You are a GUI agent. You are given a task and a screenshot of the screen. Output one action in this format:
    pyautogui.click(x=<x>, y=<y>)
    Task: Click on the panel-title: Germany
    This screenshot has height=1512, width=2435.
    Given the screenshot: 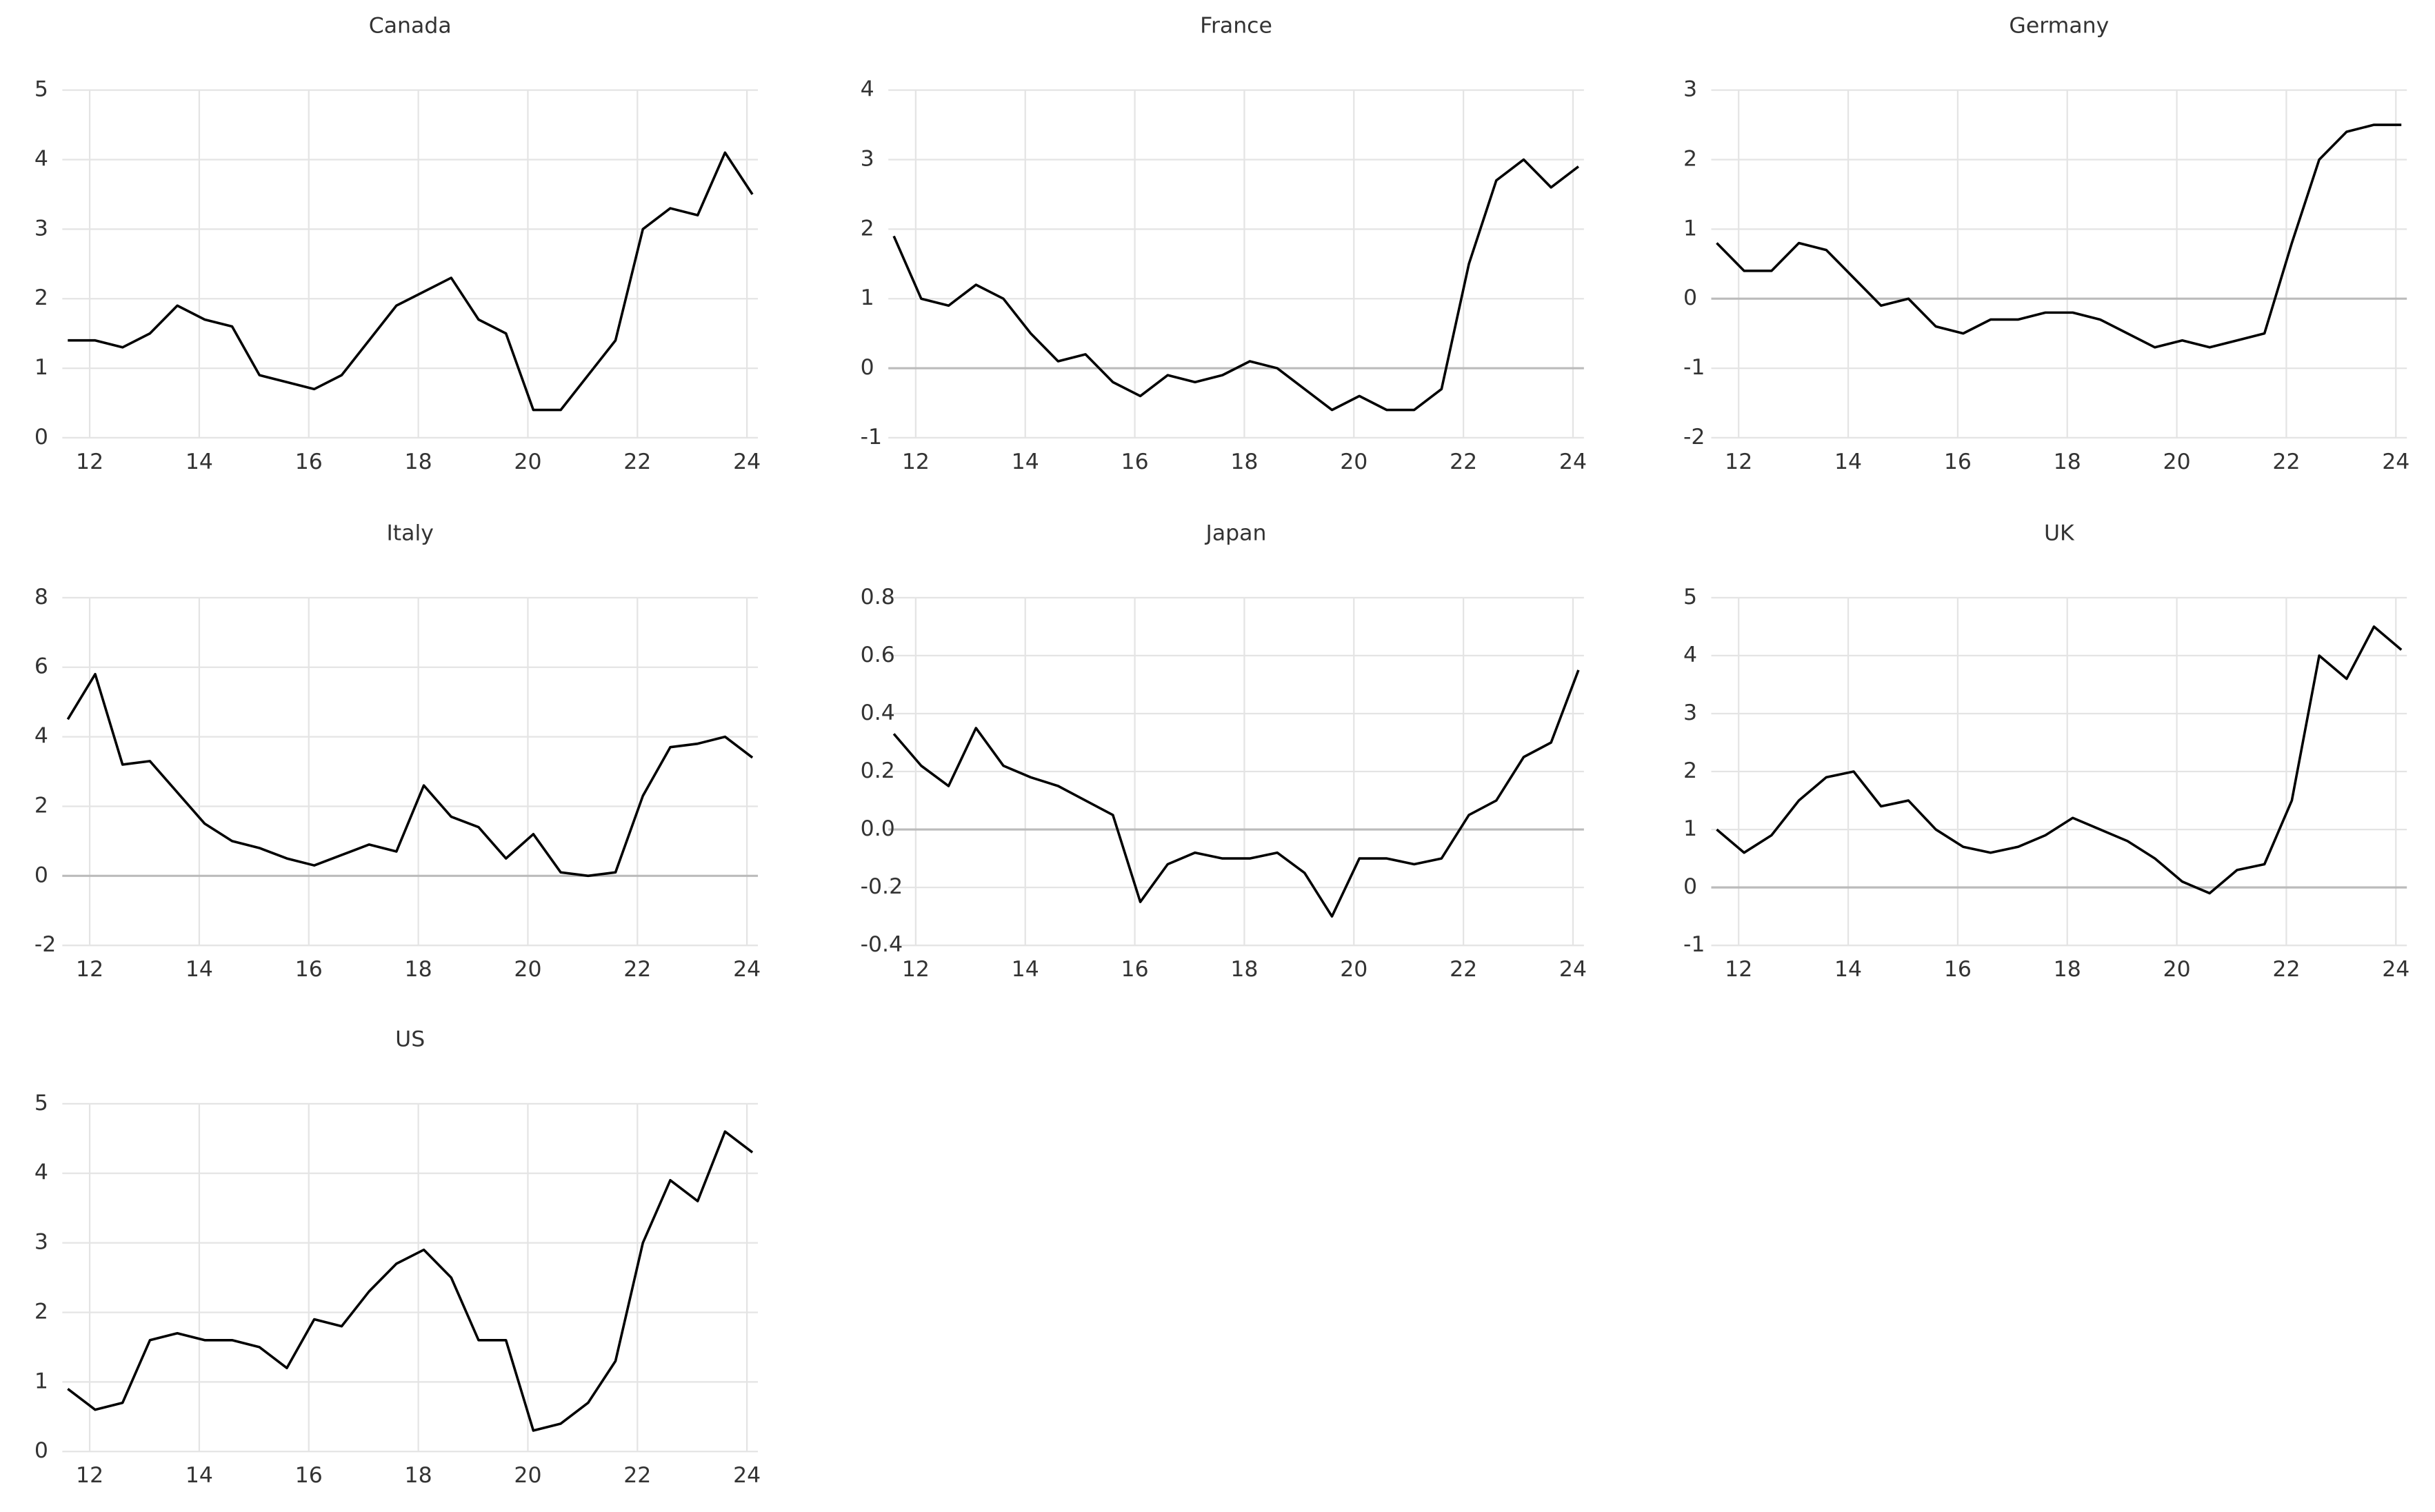 What is the action you would take?
    pyautogui.click(x=2059, y=25)
    